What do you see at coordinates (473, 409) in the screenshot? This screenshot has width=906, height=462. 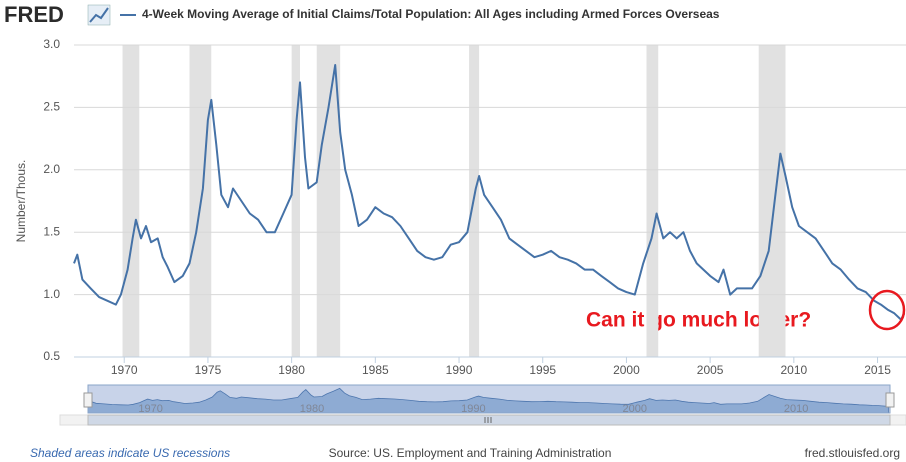 I see `navigator-tick-label: 1990` at bounding box center [473, 409].